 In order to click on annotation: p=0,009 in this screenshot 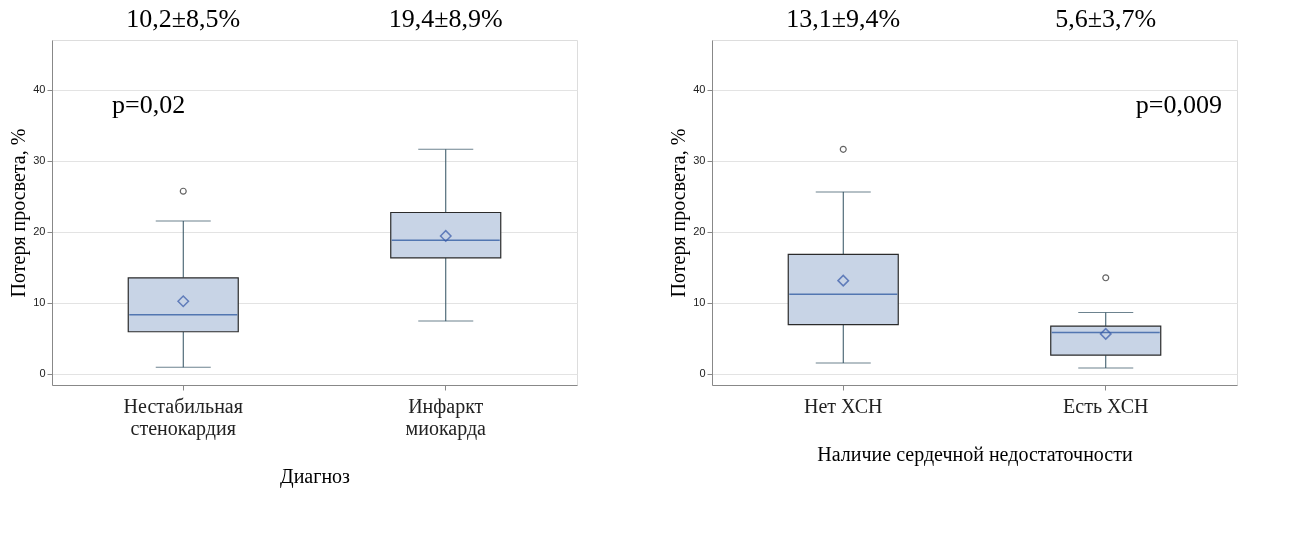, I will do `click(1178, 104)`.